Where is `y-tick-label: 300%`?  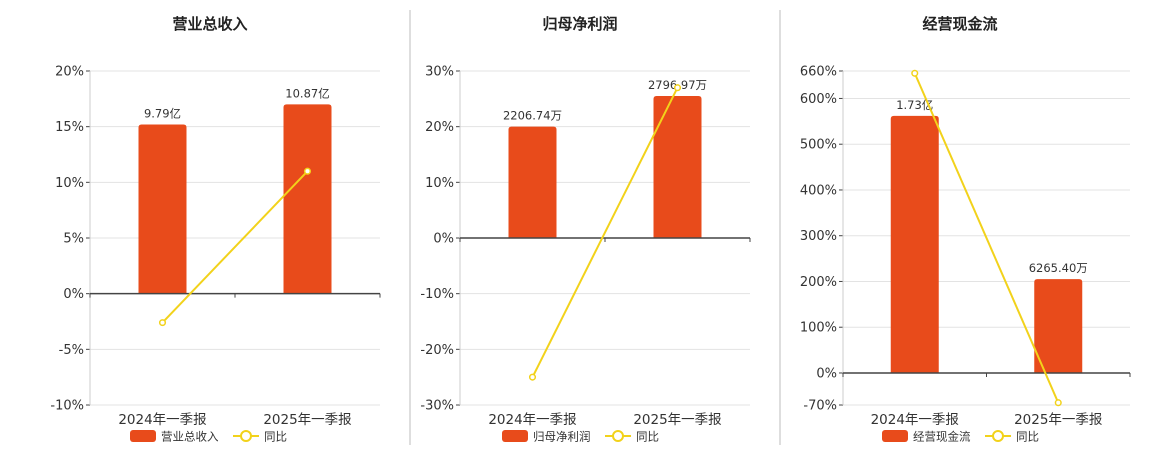
y-tick-label: 300% is located at coordinates (818, 236).